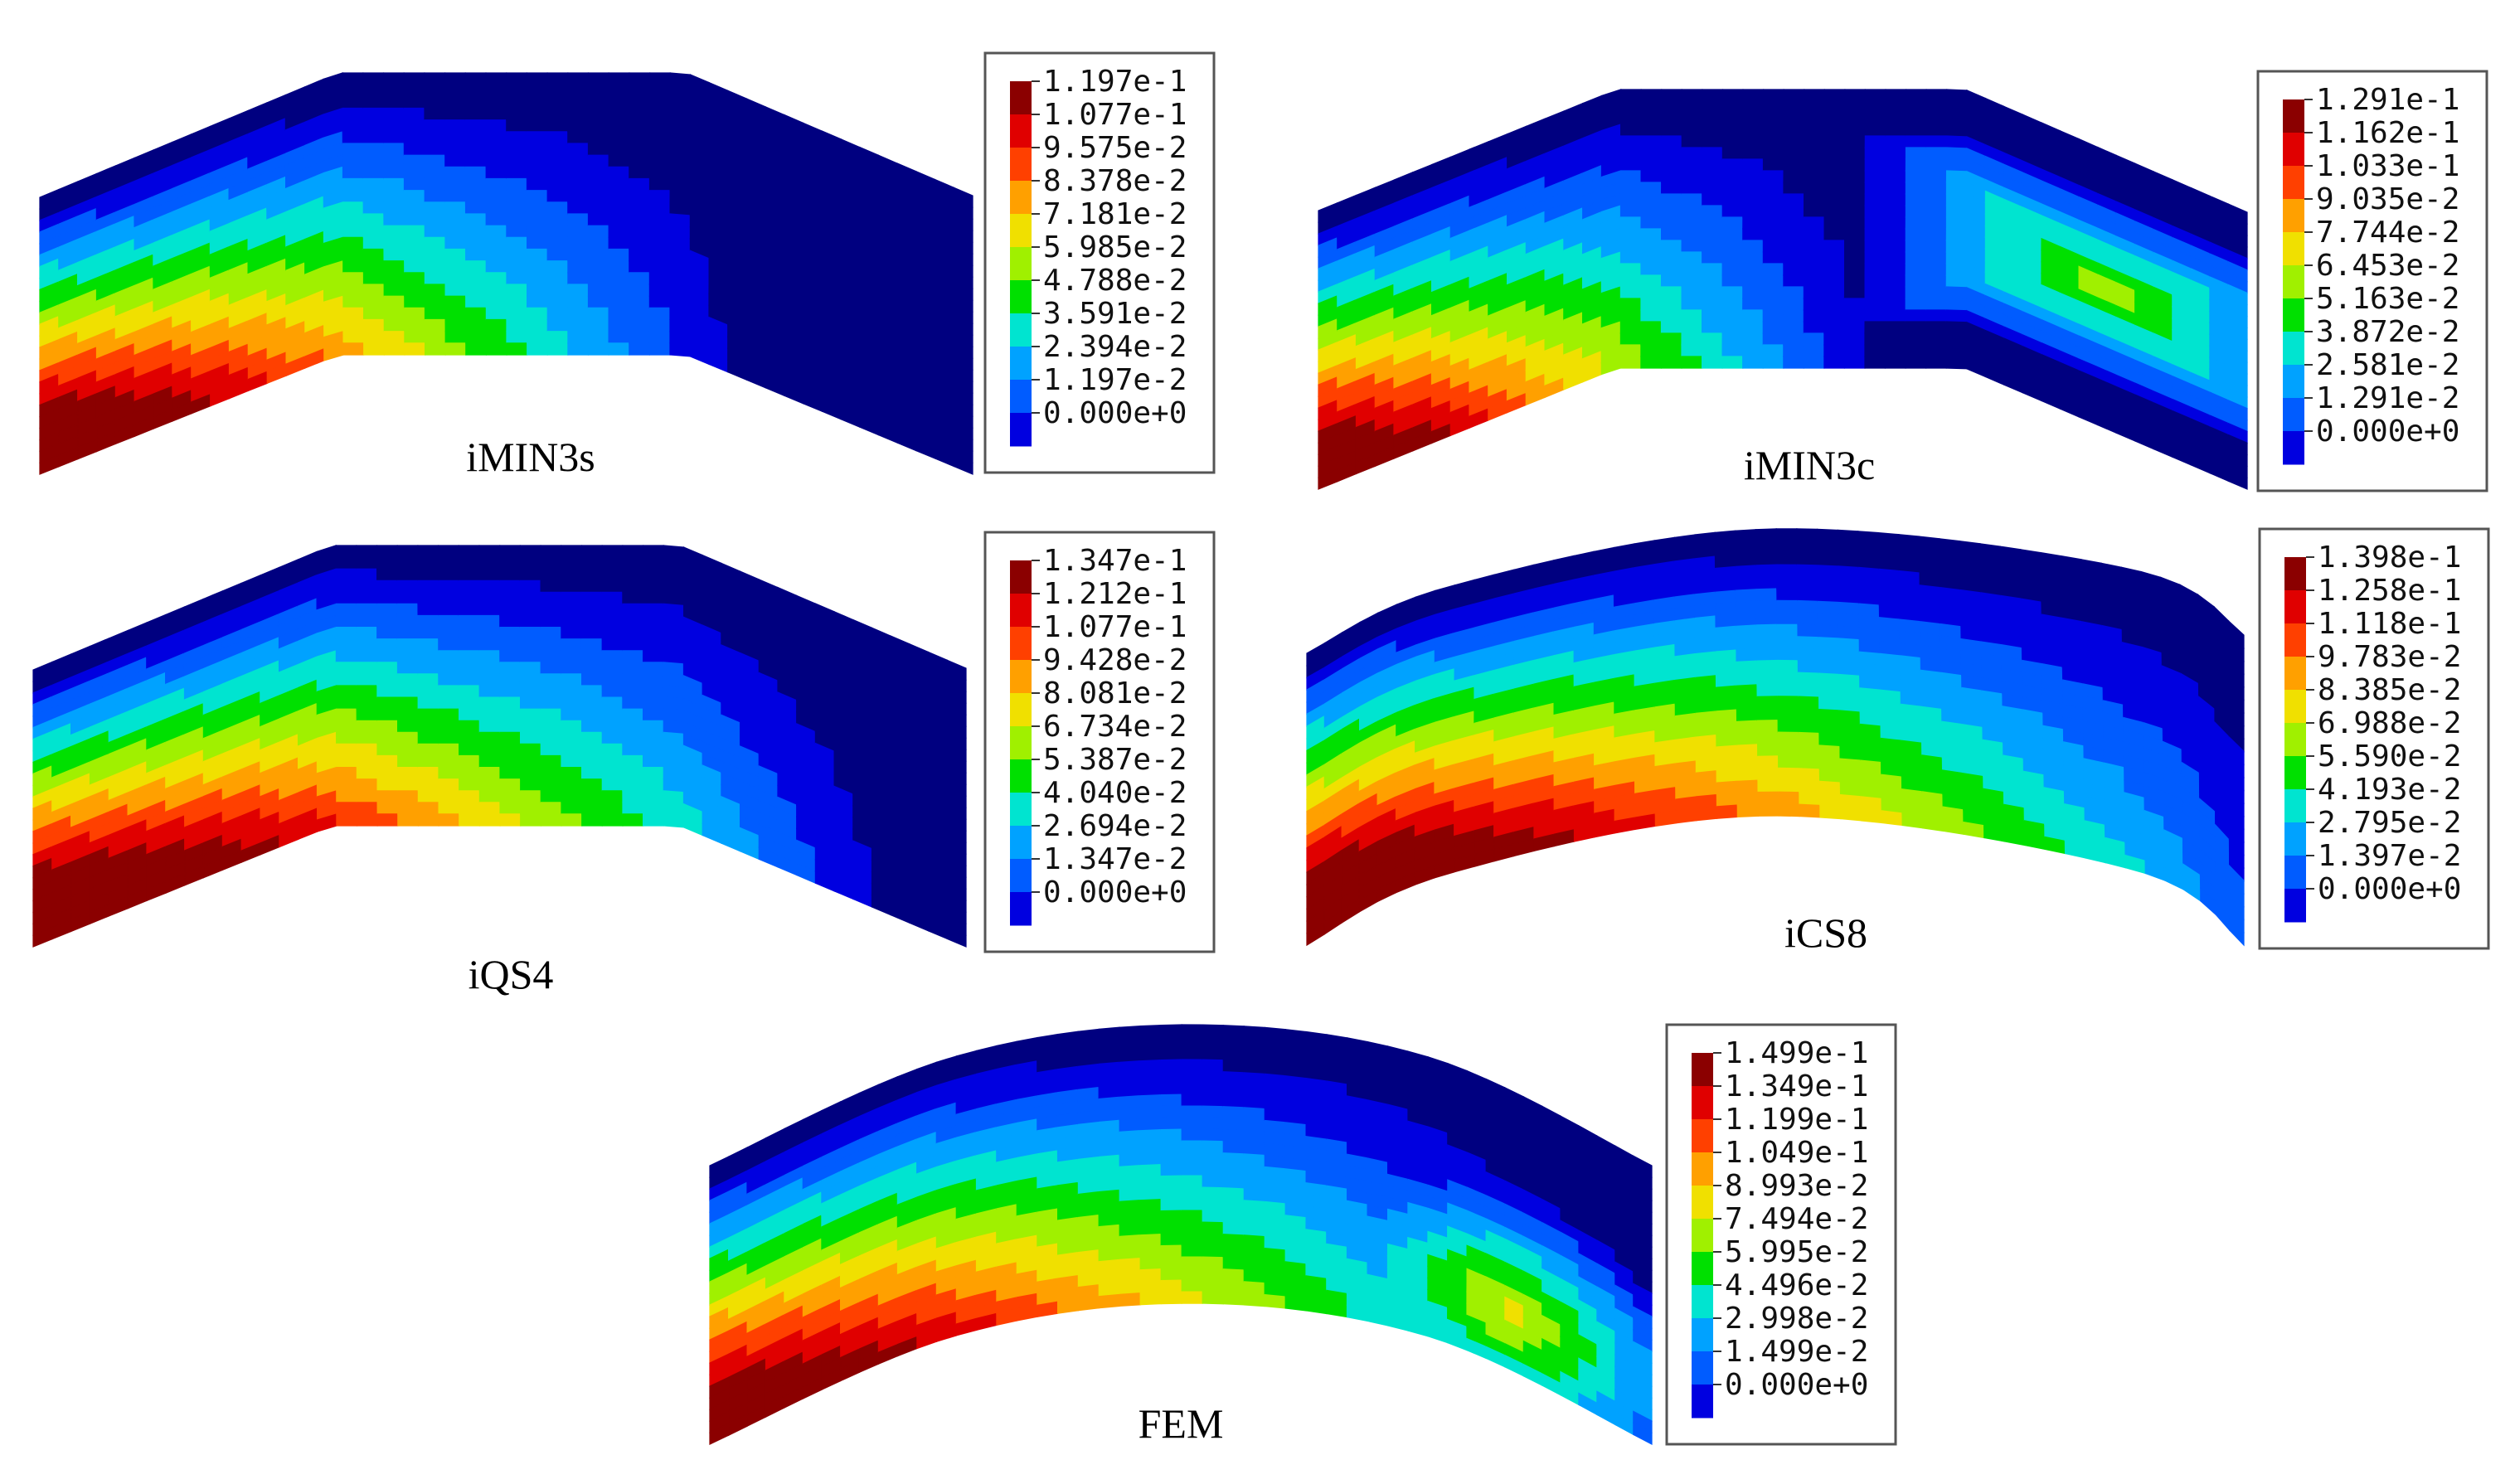  What do you see at coordinates (1115, 693) in the screenshot?
I see `legend-label: 8.081e-2` at bounding box center [1115, 693].